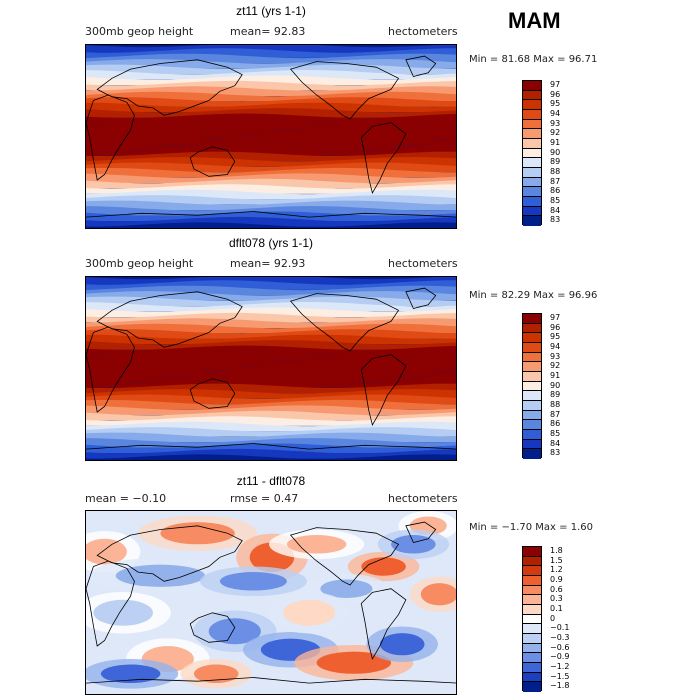 The image size is (700, 700). I want to click on colorbar-label: −1.2, so click(560, 666).